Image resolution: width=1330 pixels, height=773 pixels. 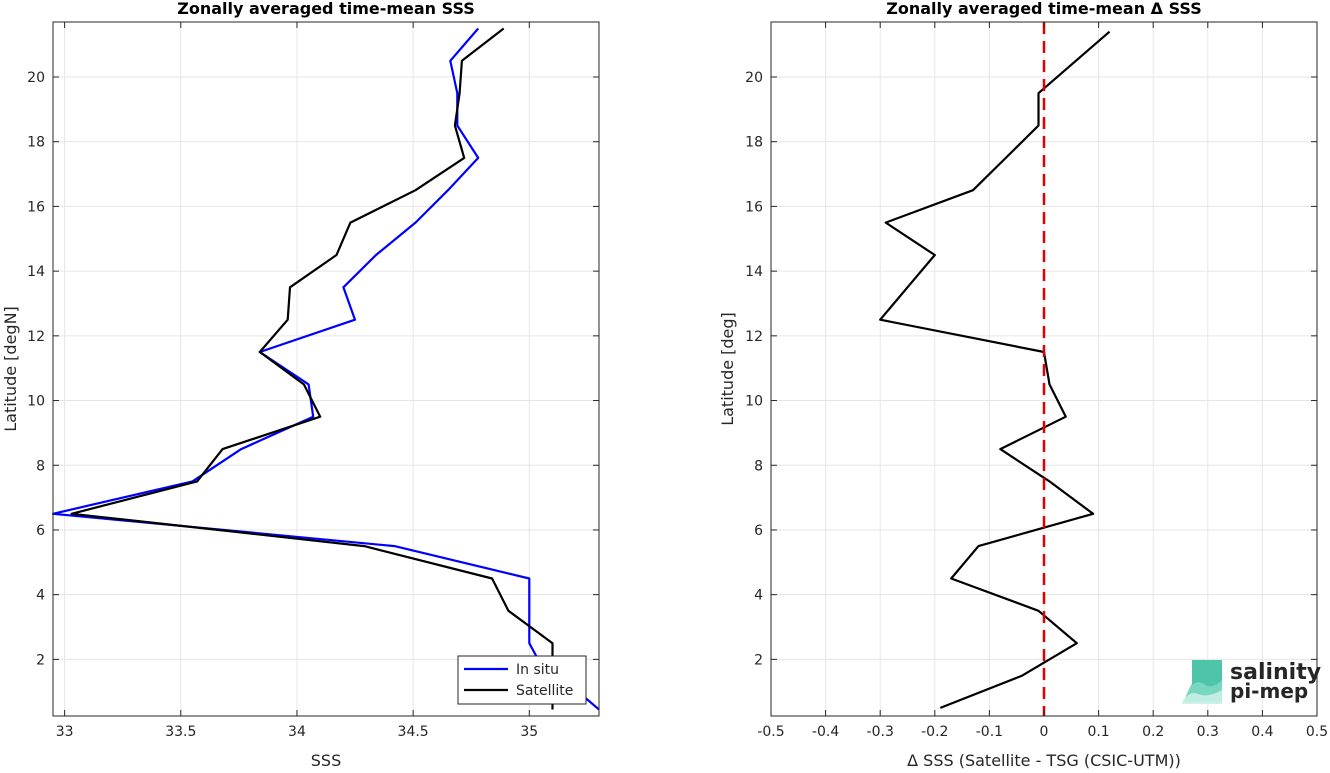 What do you see at coordinates (1098, 732) in the screenshot?
I see `x-tick-label: 0.1` at bounding box center [1098, 732].